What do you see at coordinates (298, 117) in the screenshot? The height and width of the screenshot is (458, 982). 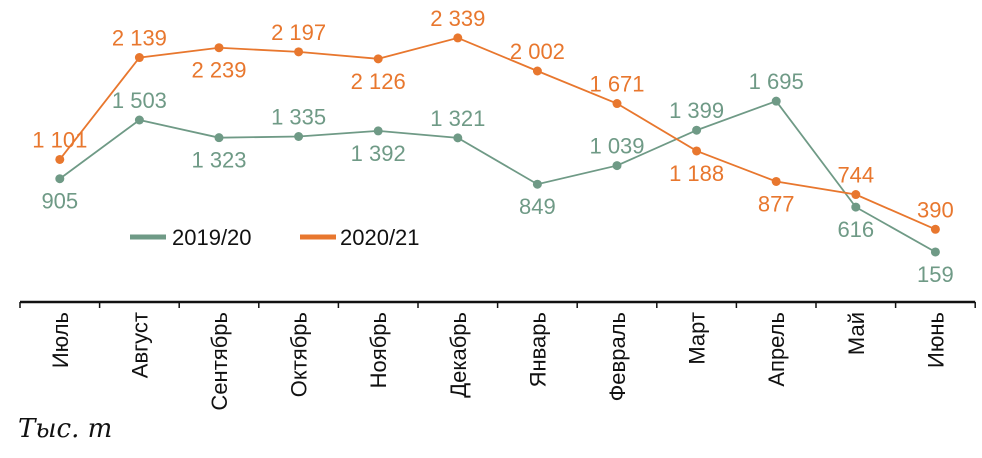 I see `data-label: 1 335` at bounding box center [298, 117].